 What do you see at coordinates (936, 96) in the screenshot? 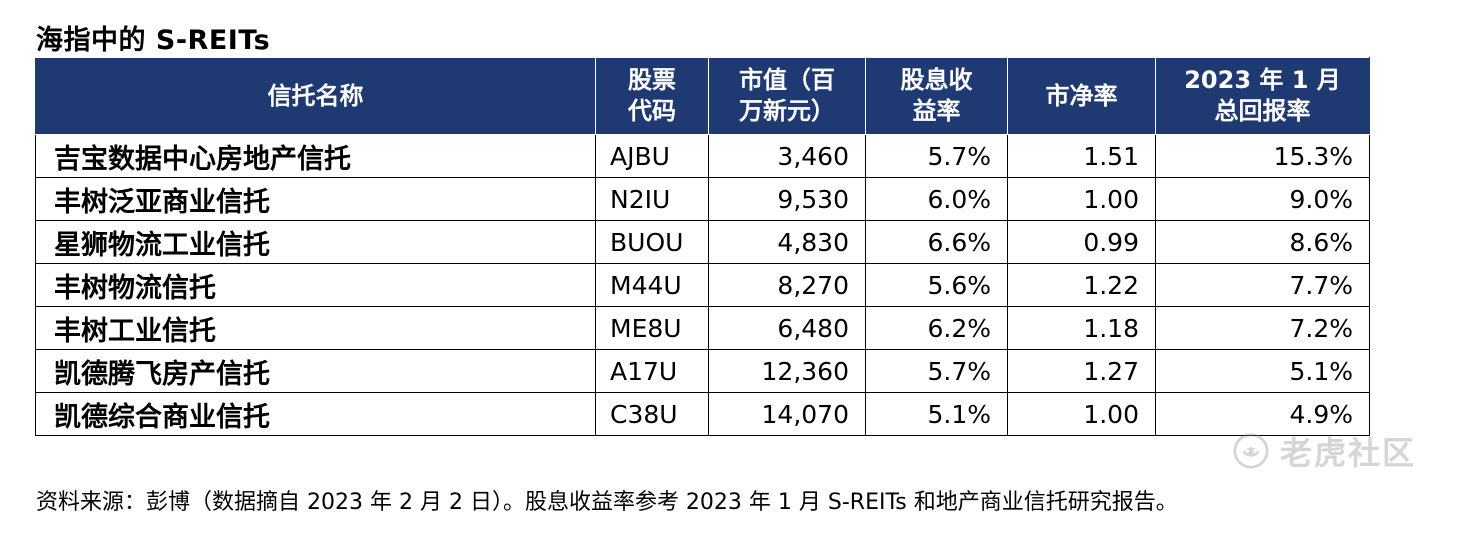
I see `header-dividend-yield: 股息收 益率` at bounding box center [936, 96].